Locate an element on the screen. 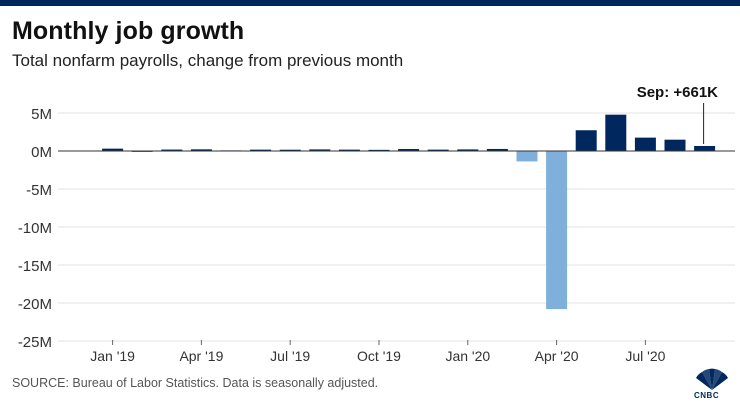 Image resolution: width=740 pixels, height=407 pixels. x-tick-label: Jul '20 is located at coordinates (645, 356).